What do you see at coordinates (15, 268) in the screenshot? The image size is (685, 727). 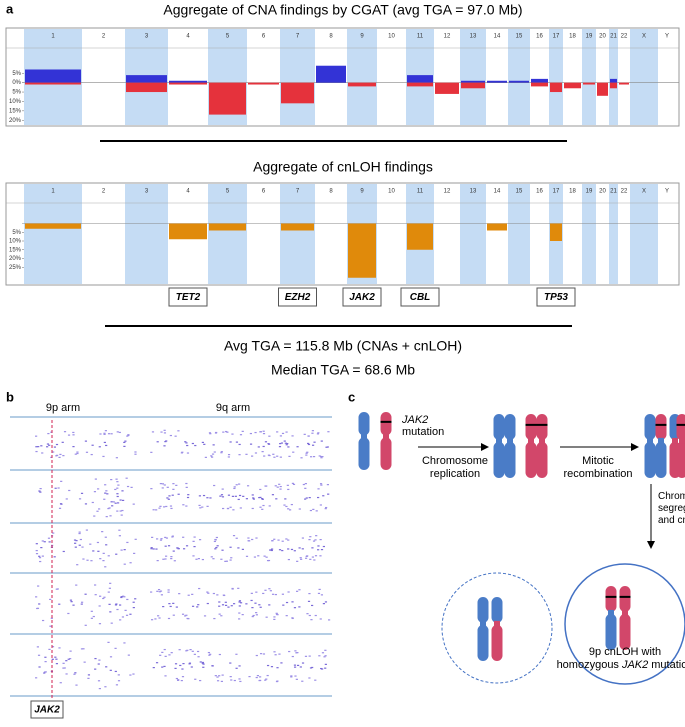 I see `y-tick-label: 25%` at bounding box center [15, 268].